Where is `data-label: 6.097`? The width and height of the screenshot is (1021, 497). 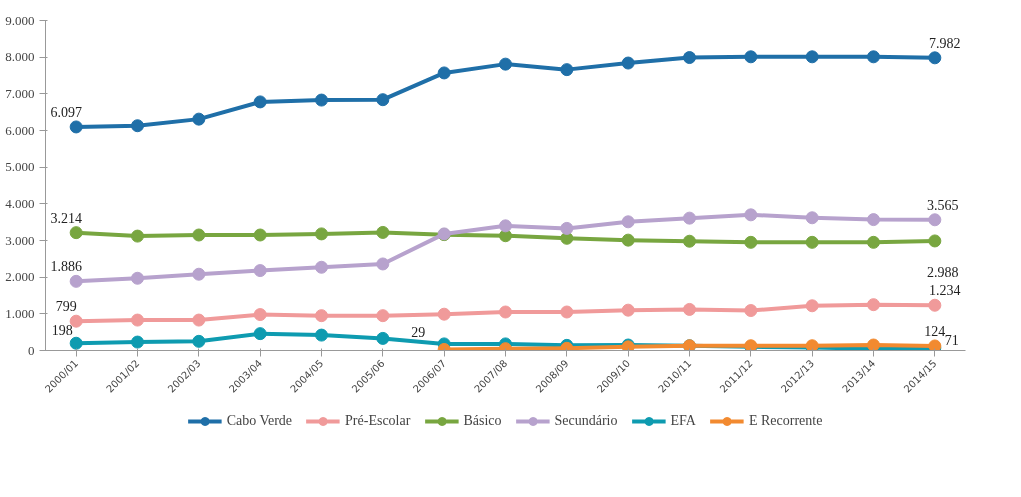 data-label: 6.097 is located at coordinates (66, 112).